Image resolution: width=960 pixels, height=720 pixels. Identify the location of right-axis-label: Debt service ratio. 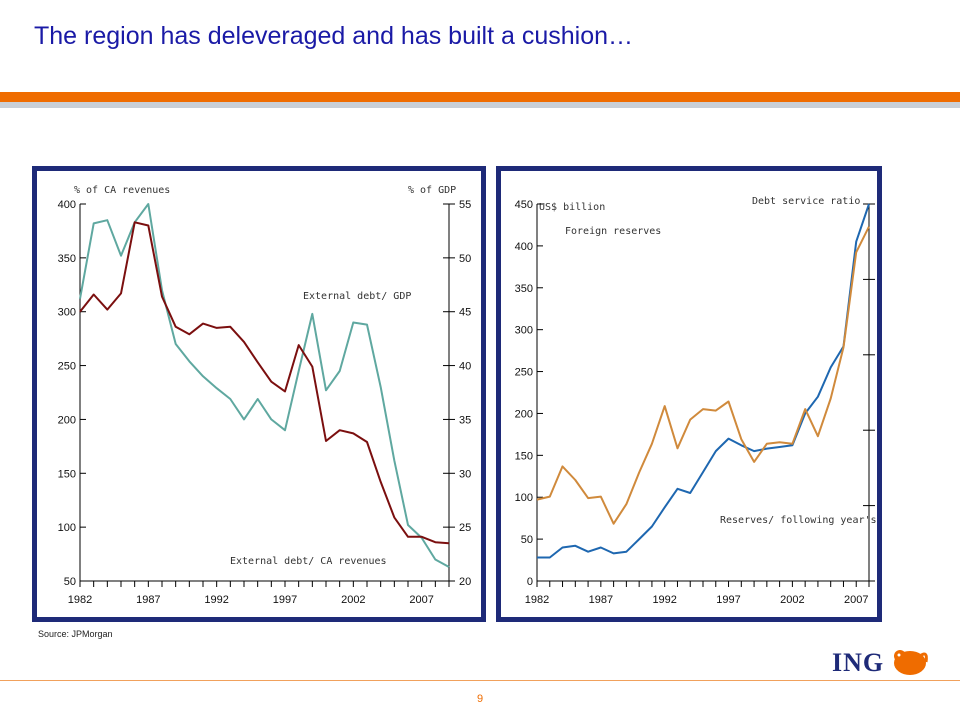
(806, 201).